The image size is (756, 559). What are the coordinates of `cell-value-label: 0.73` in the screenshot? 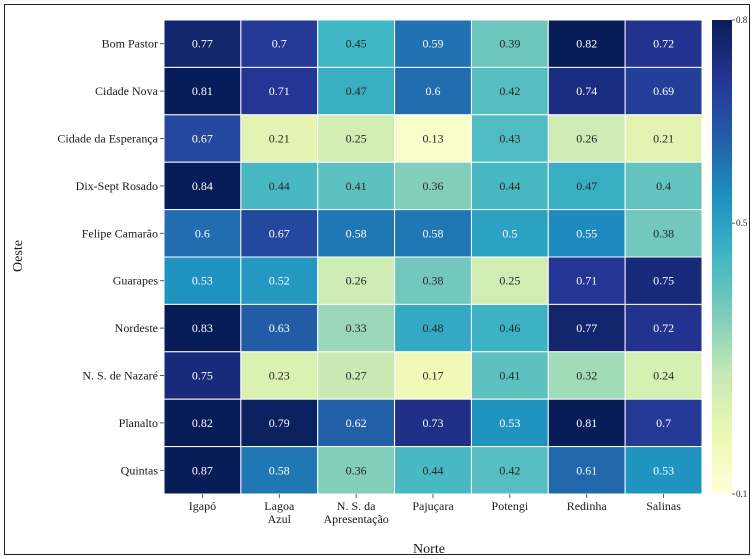 It's located at (433, 423).